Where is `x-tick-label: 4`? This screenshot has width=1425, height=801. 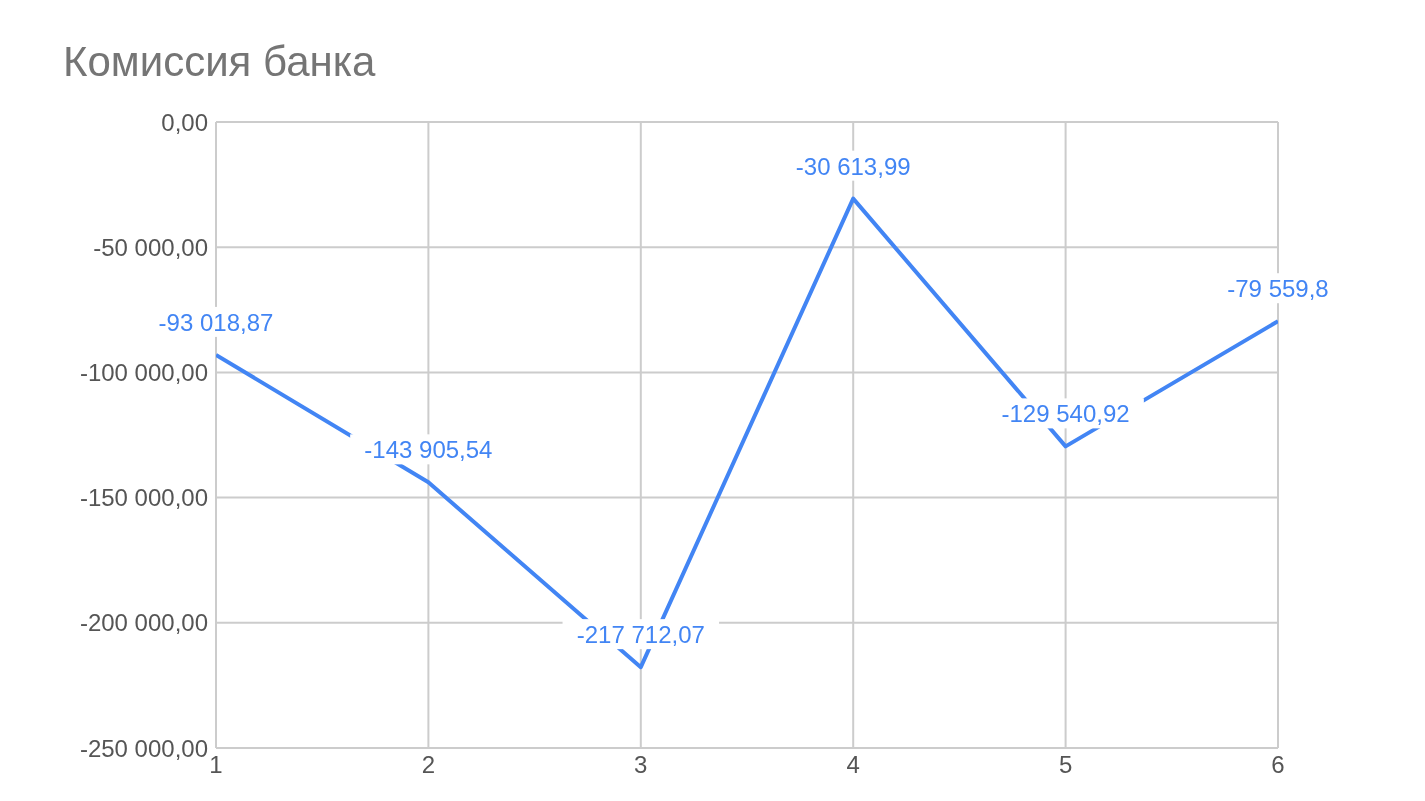
x-tick-label: 4 is located at coordinates (853, 765).